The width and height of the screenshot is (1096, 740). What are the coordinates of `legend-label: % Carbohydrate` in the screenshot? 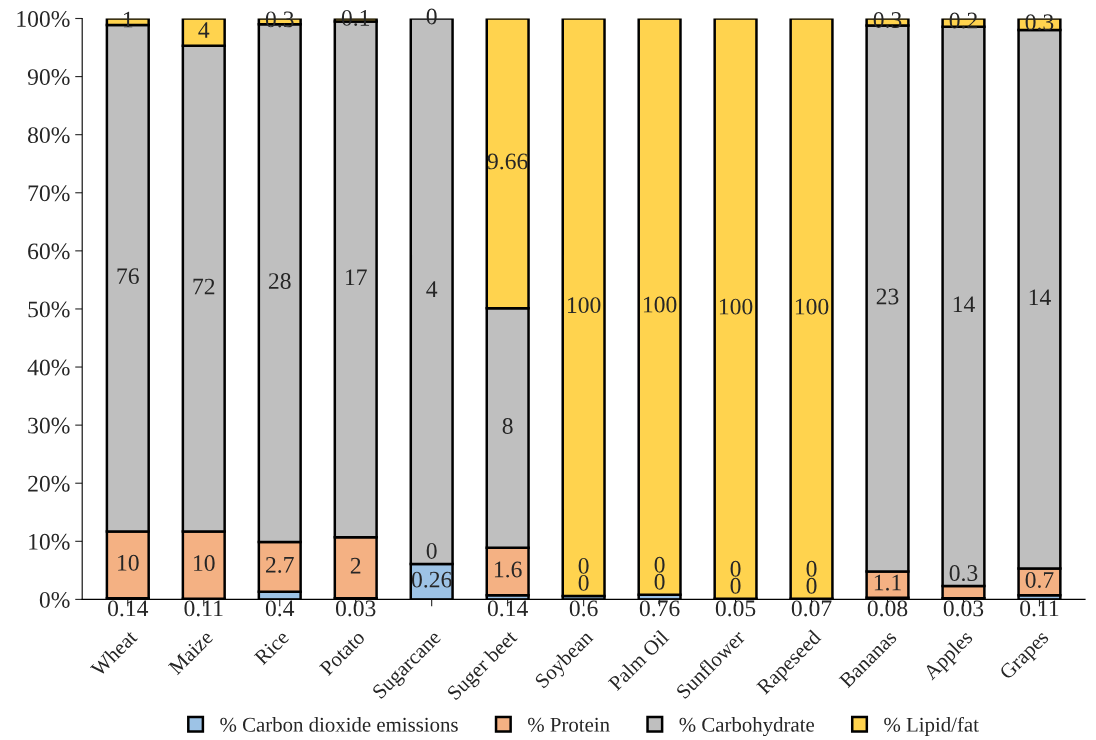 It's located at (747, 727).